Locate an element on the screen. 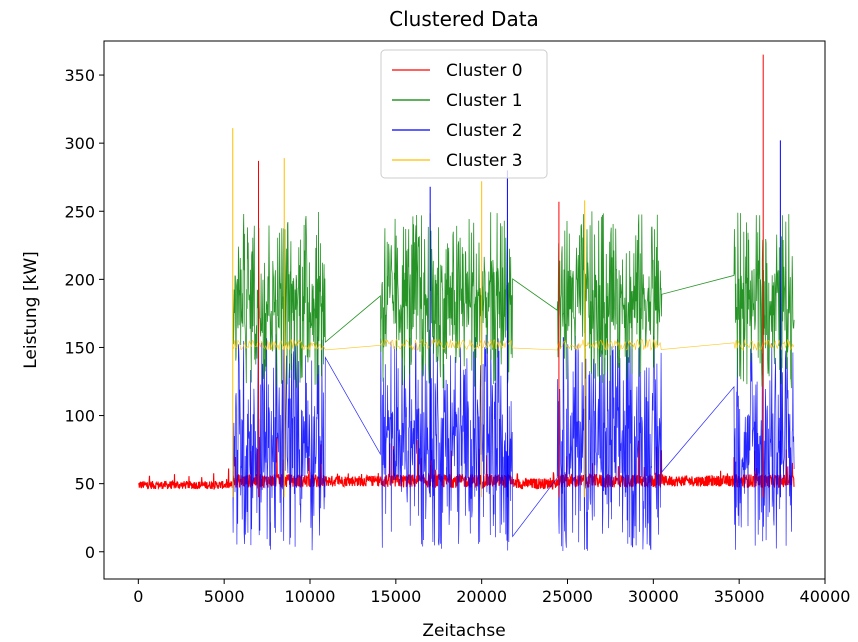 The image size is (858, 642). x-tick-label: 15000 is located at coordinates (395, 596).